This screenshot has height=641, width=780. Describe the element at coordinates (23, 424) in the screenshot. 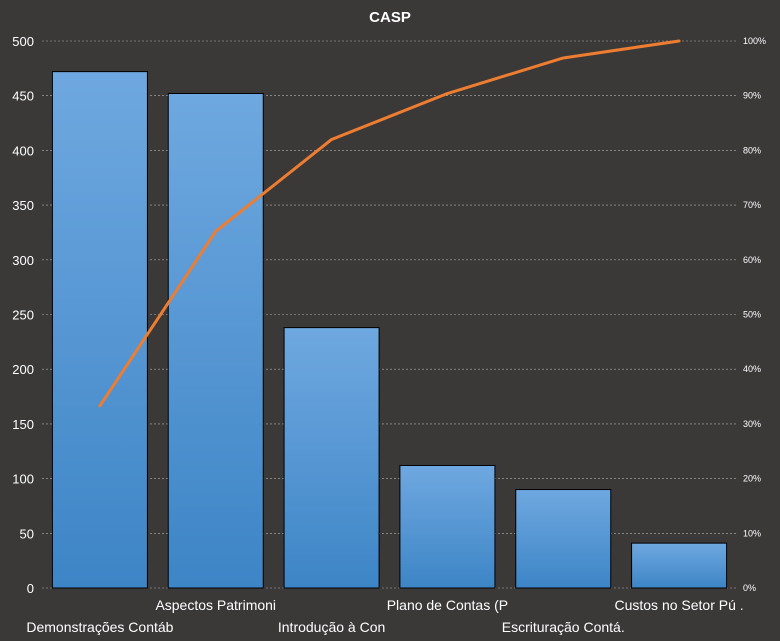

I see `y-tick-label: 150` at that location.